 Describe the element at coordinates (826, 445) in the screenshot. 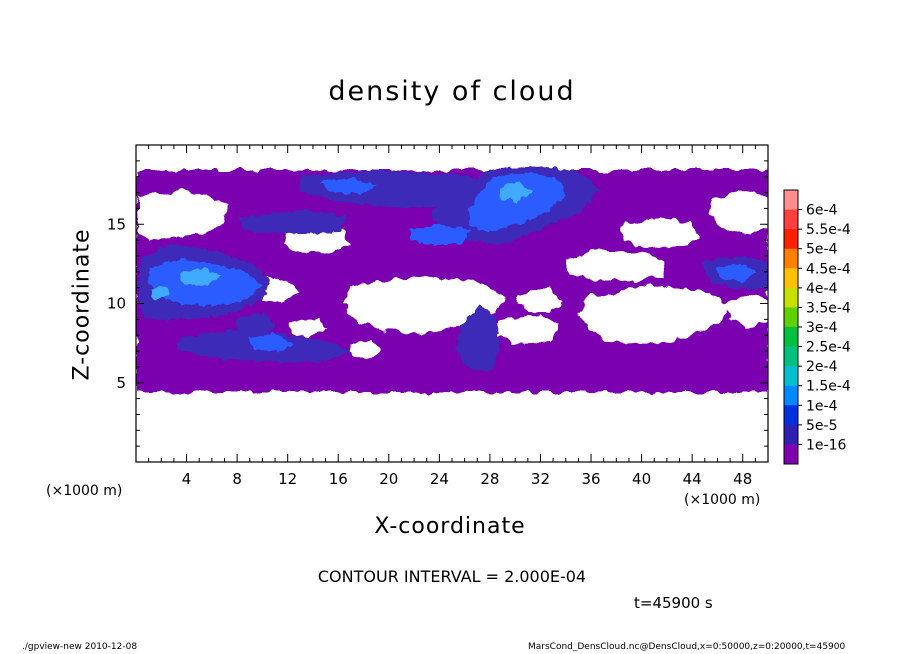

I see `colorbar-label: 1e-16` at that location.